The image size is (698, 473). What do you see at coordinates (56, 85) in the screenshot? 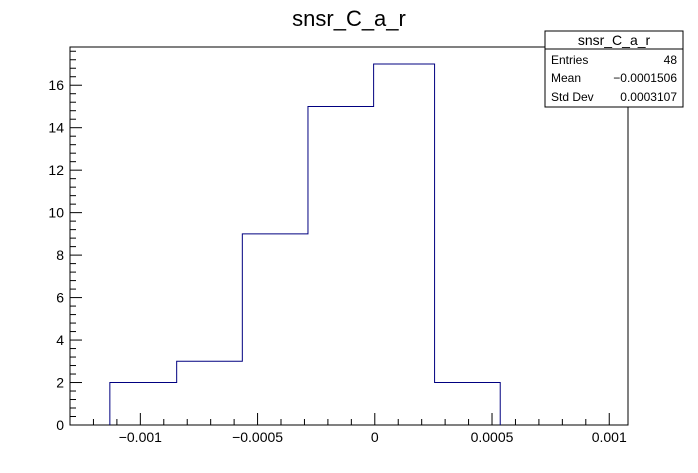
I see `y-tick-label: 16` at bounding box center [56, 85].